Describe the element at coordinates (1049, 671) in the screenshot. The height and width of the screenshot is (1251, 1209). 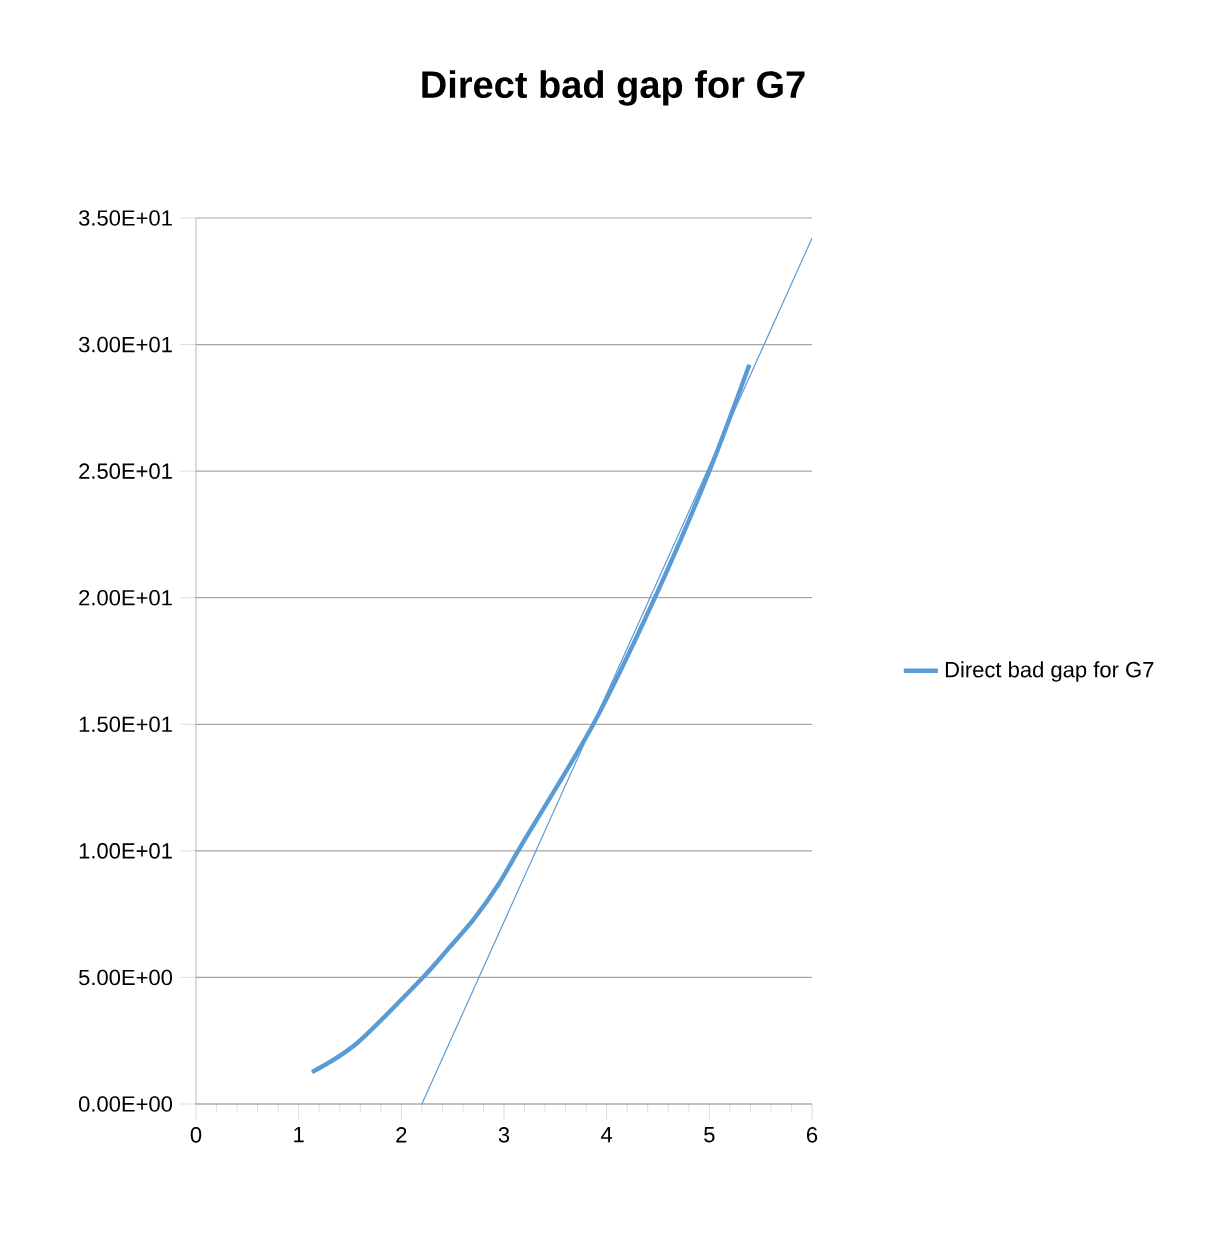
I see `legend-label: Direct bad gap for G7` at that location.